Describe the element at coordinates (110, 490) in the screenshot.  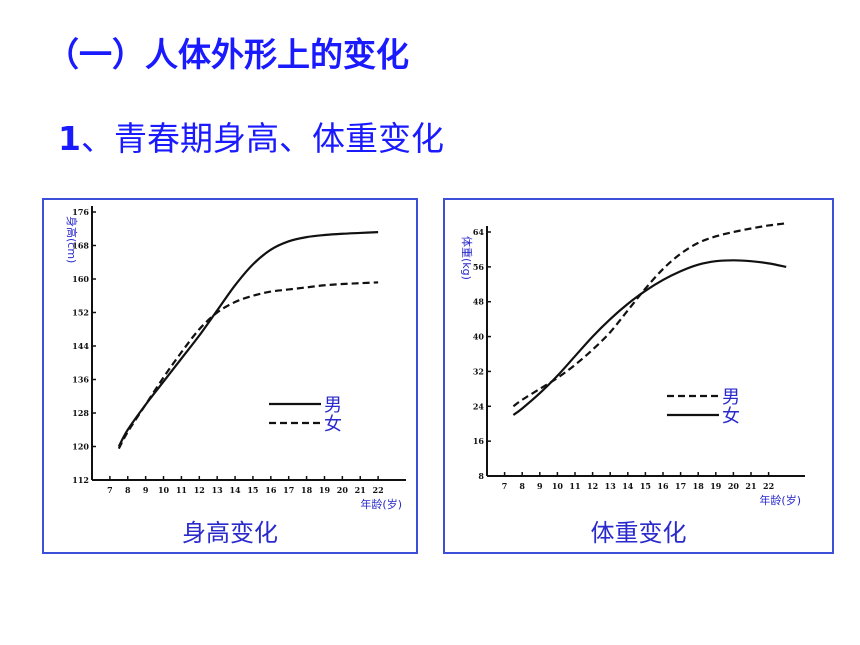
I see `height-x-tick-label: 7` at that location.